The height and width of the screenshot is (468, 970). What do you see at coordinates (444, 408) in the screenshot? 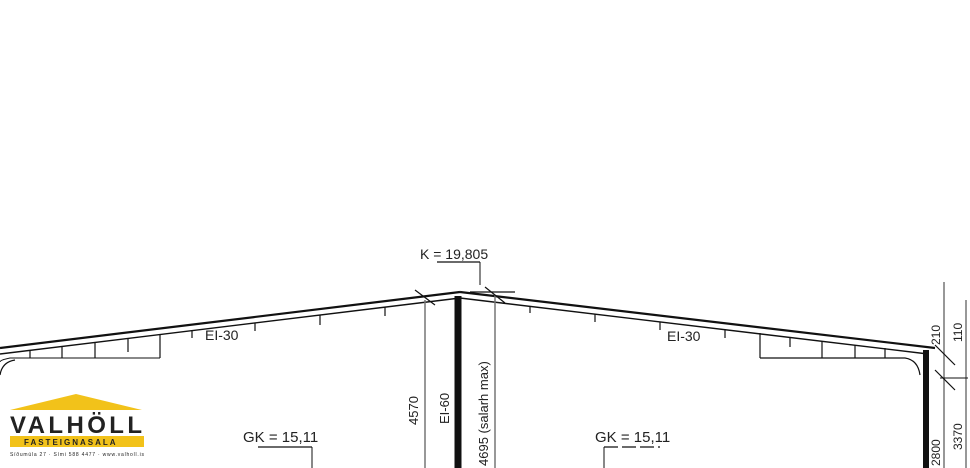
I see `wall-fire-rating: EI-60` at bounding box center [444, 408].